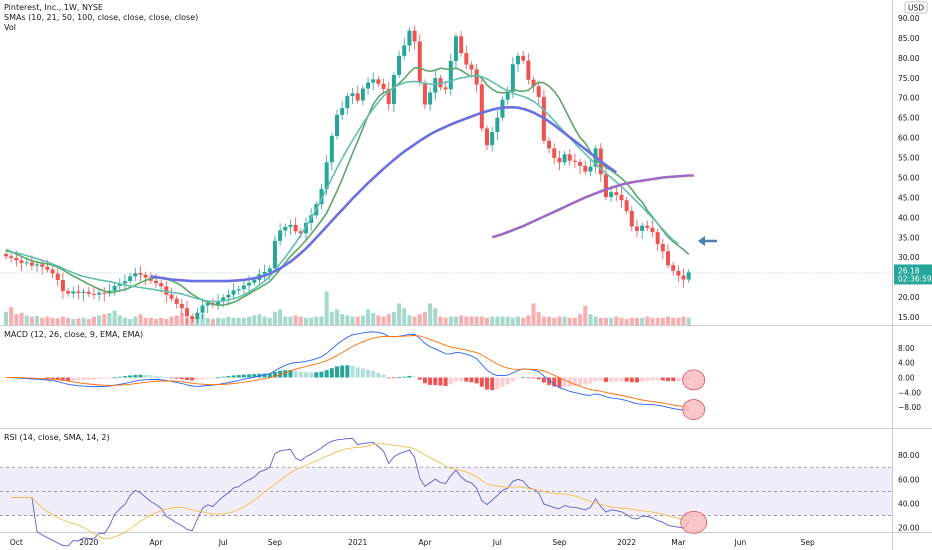 The width and height of the screenshot is (932, 550). What do you see at coordinates (906, 378) in the screenshot?
I see `macd-tick-label: 0.00` at bounding box center [906, 378].